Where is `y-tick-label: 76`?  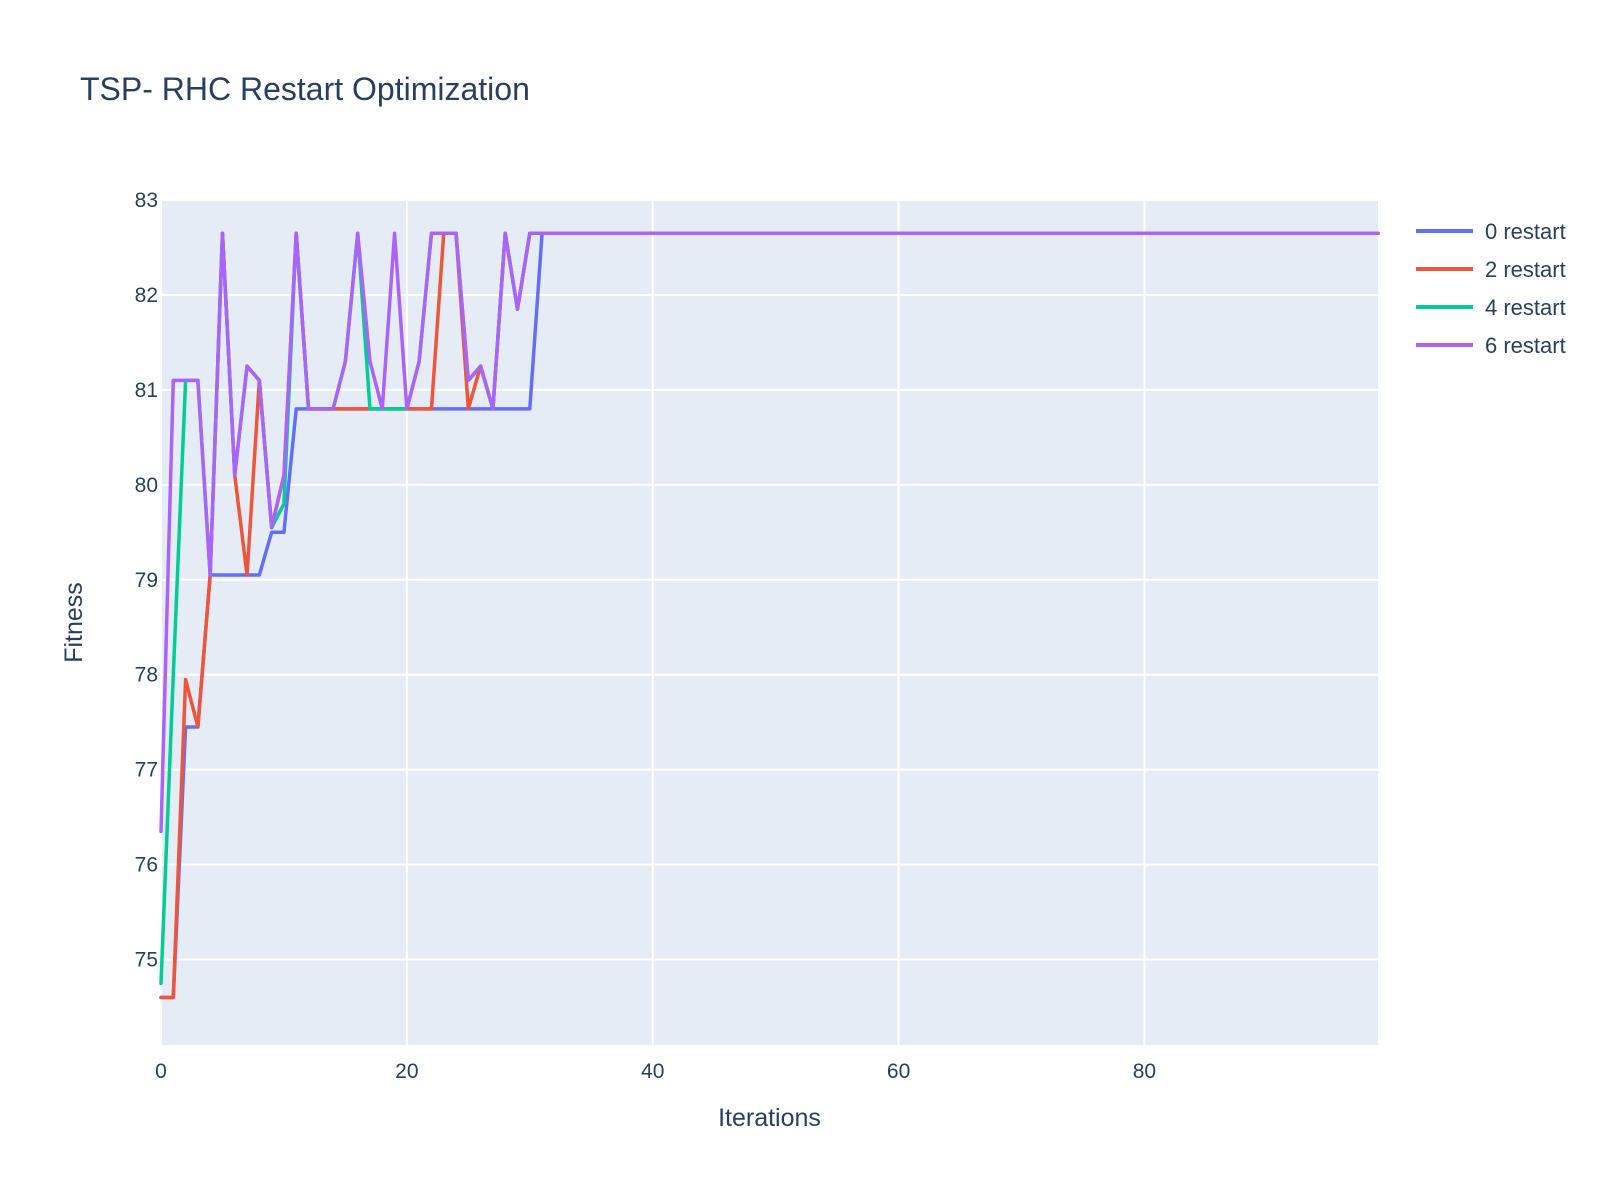 y-tick-label: 76 is located at coordinates (146, 865).